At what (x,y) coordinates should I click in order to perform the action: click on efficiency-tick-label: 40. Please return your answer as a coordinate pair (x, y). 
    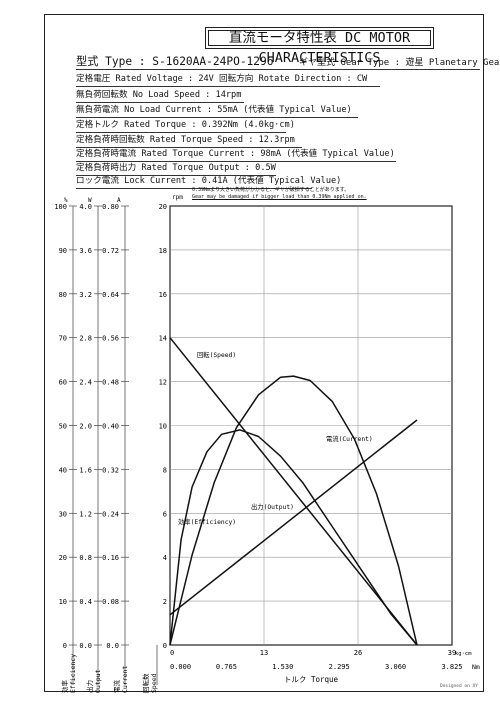
    Looking at the image, I should click on (63, 470).